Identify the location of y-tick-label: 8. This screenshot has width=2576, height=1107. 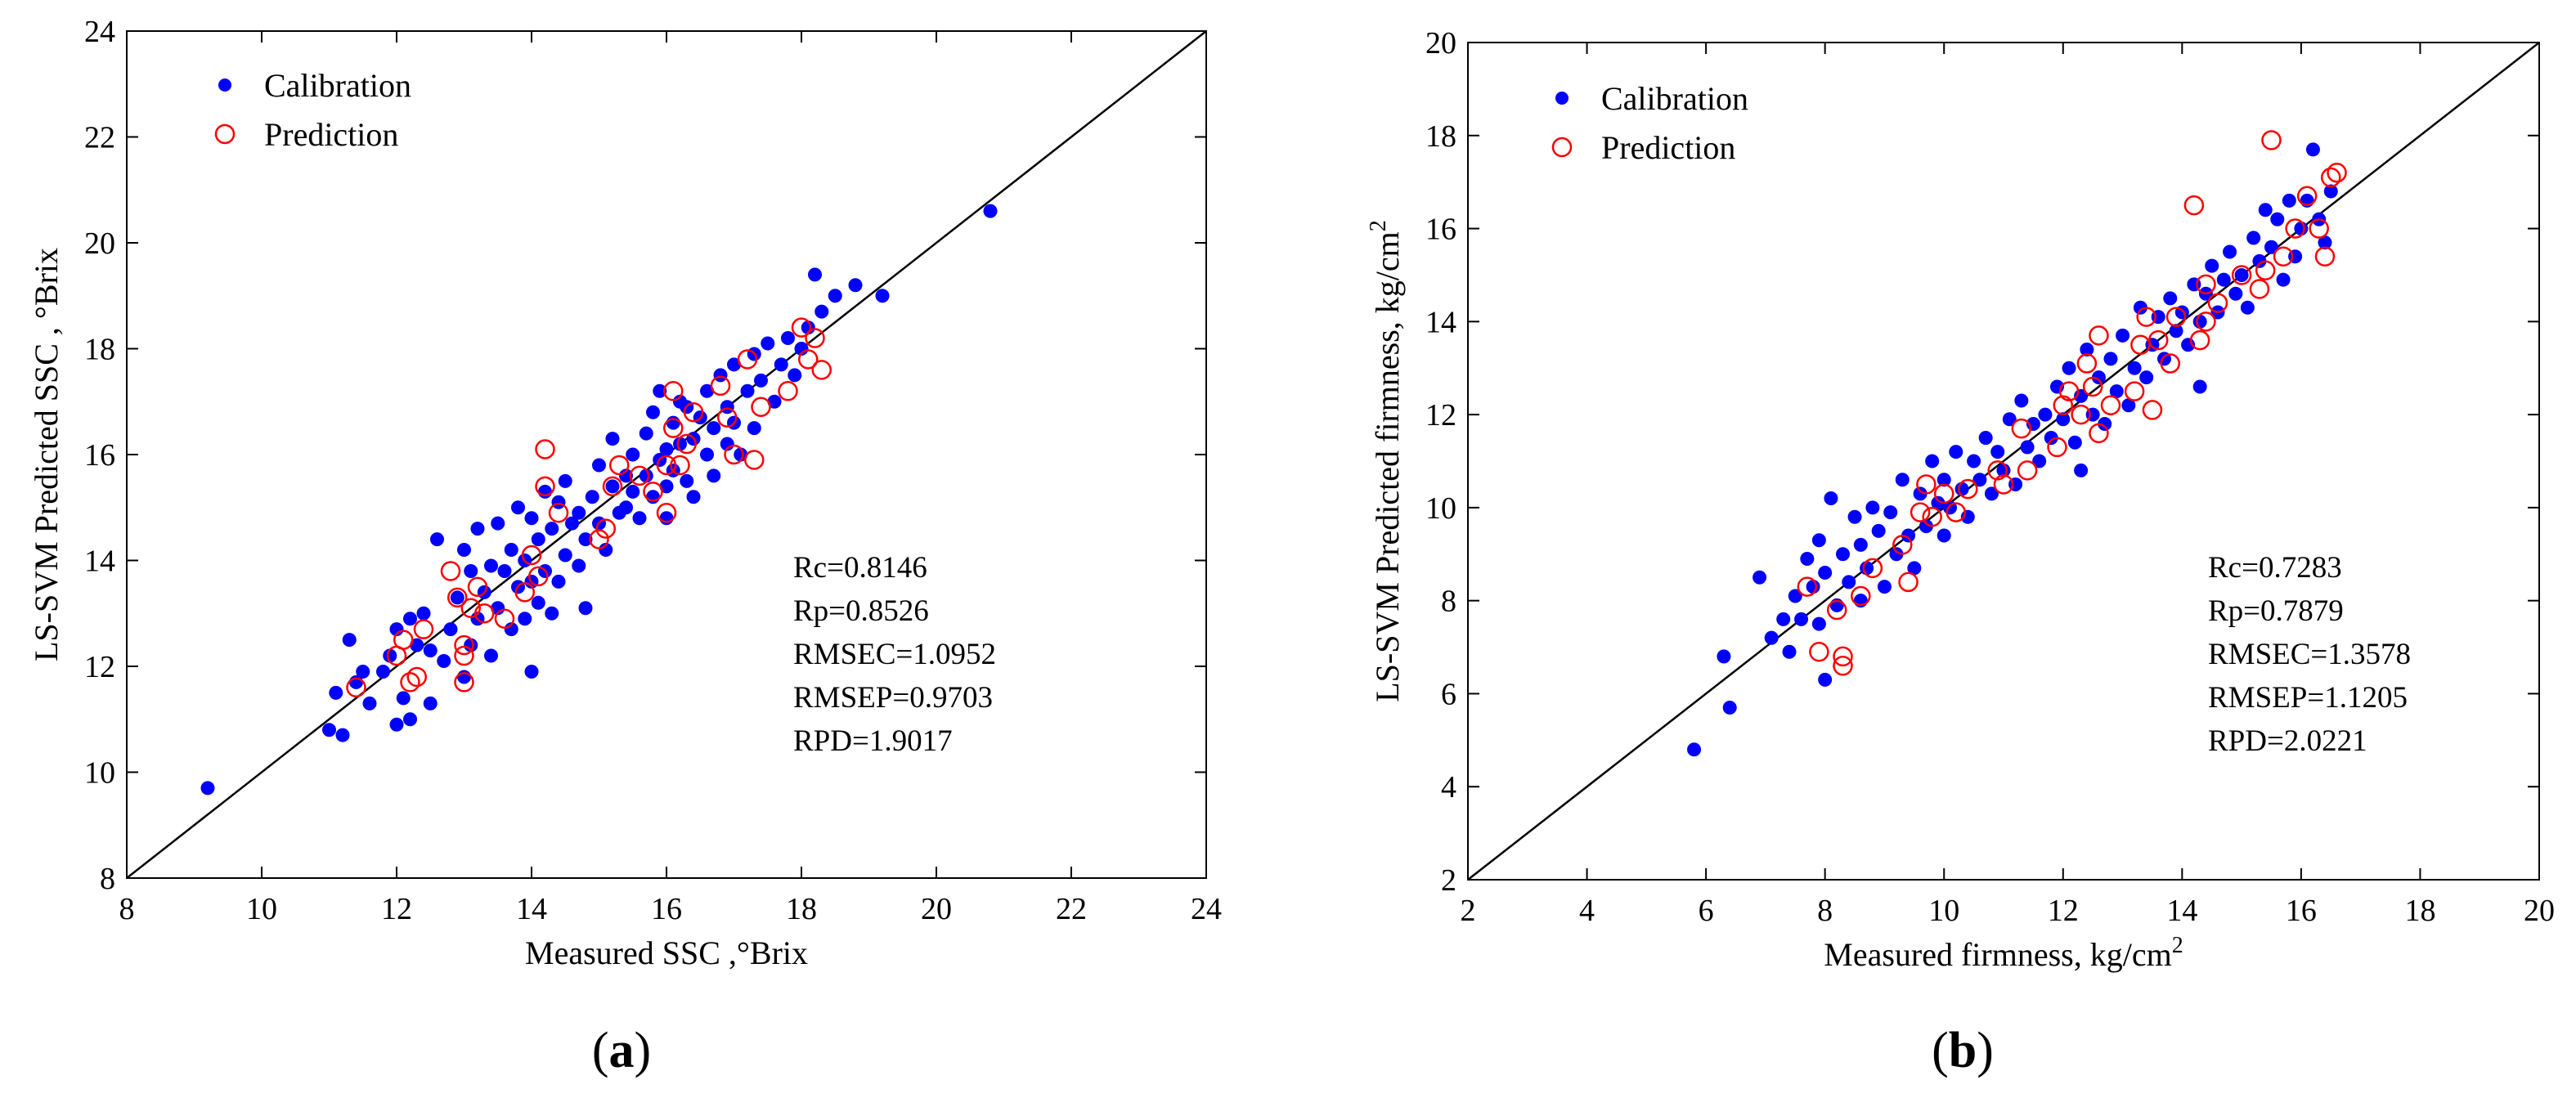
(108, 879).